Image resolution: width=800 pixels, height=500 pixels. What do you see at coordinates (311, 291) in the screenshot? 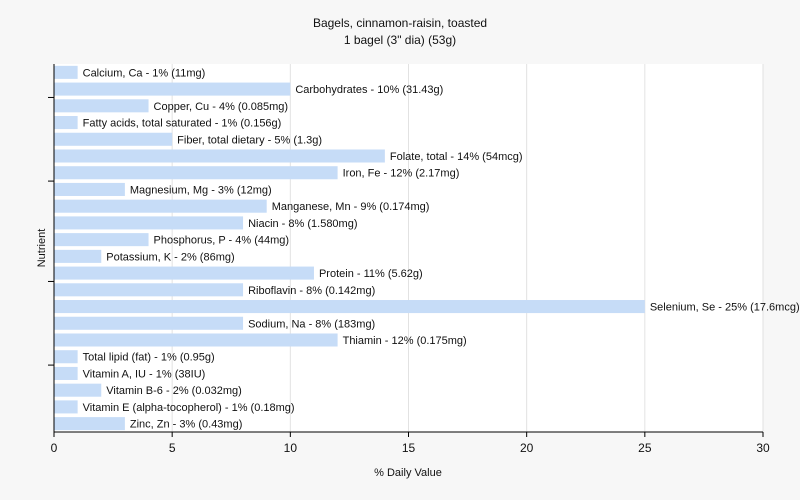
I see `bar-label: Riboflavin - 8% (0.142mg)` at bounding box center [311, 291].